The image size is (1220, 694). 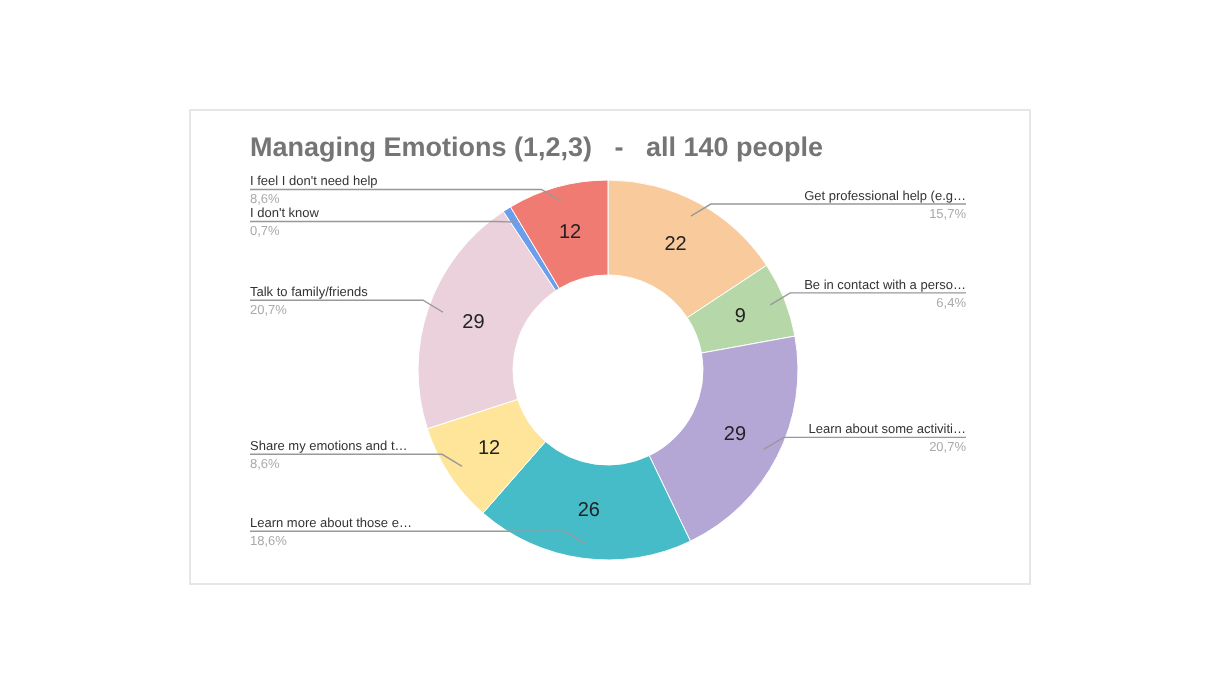 What do you see at coordinates (589, 511) in the screenshot?
I see `data-label: 26` at bounding box center [589, 511].